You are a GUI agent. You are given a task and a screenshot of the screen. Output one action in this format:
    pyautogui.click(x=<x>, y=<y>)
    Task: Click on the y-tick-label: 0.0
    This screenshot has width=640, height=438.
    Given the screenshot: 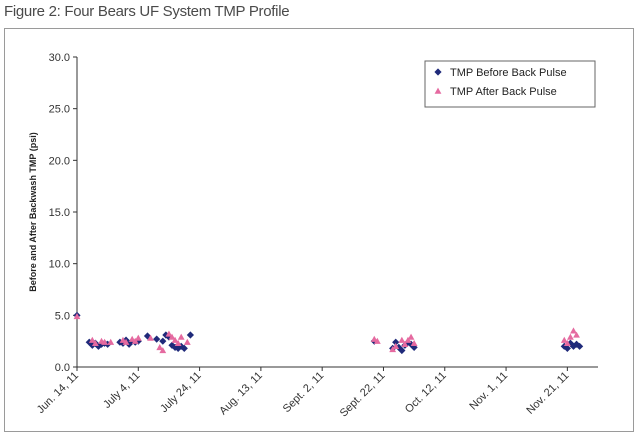 What is the action you would take?
    pyautogui.click(x=62, y=368)
    